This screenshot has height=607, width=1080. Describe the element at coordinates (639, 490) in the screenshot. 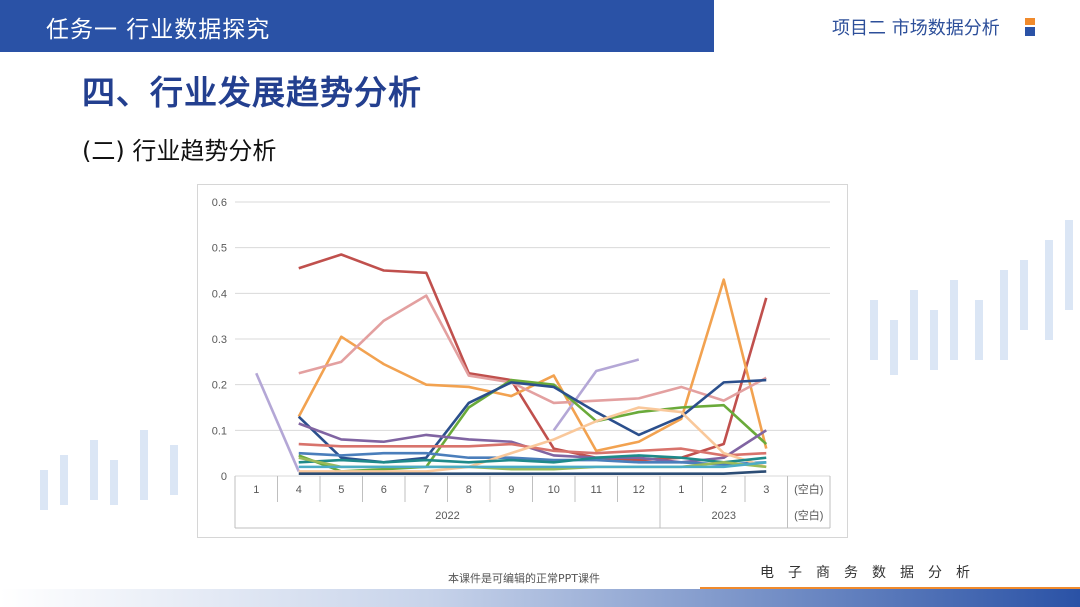

I see `x-tick-label: 12` at that location.